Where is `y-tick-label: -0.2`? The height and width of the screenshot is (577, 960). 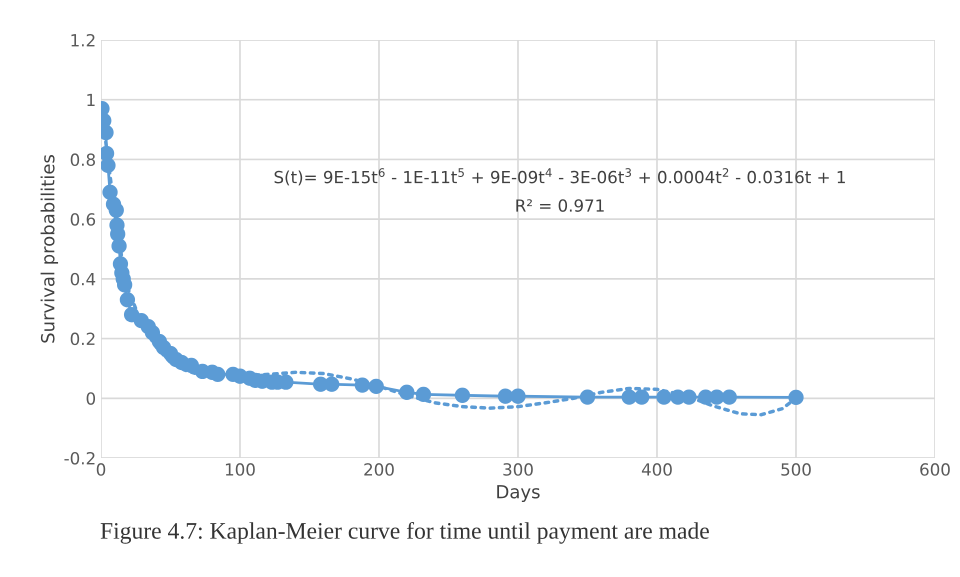 y-tick-label: -0.2 is located at coordinates (79, 458).